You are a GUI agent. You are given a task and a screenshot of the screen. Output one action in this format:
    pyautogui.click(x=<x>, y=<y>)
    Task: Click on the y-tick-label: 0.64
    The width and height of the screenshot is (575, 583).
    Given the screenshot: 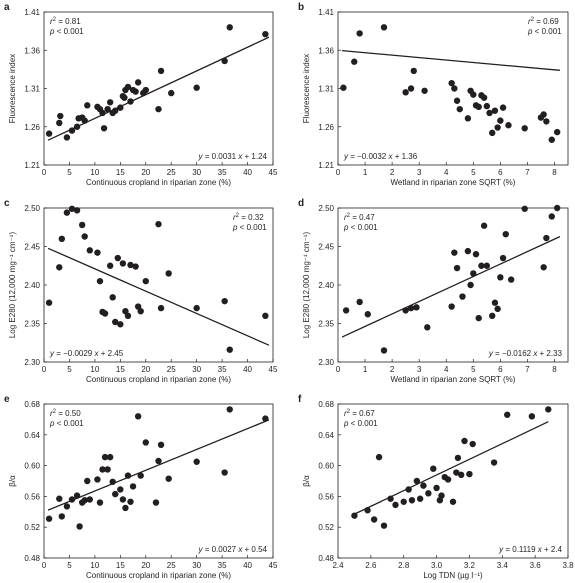 What is the action you would take?
    pyautogui.click(x=32, y=435)
    